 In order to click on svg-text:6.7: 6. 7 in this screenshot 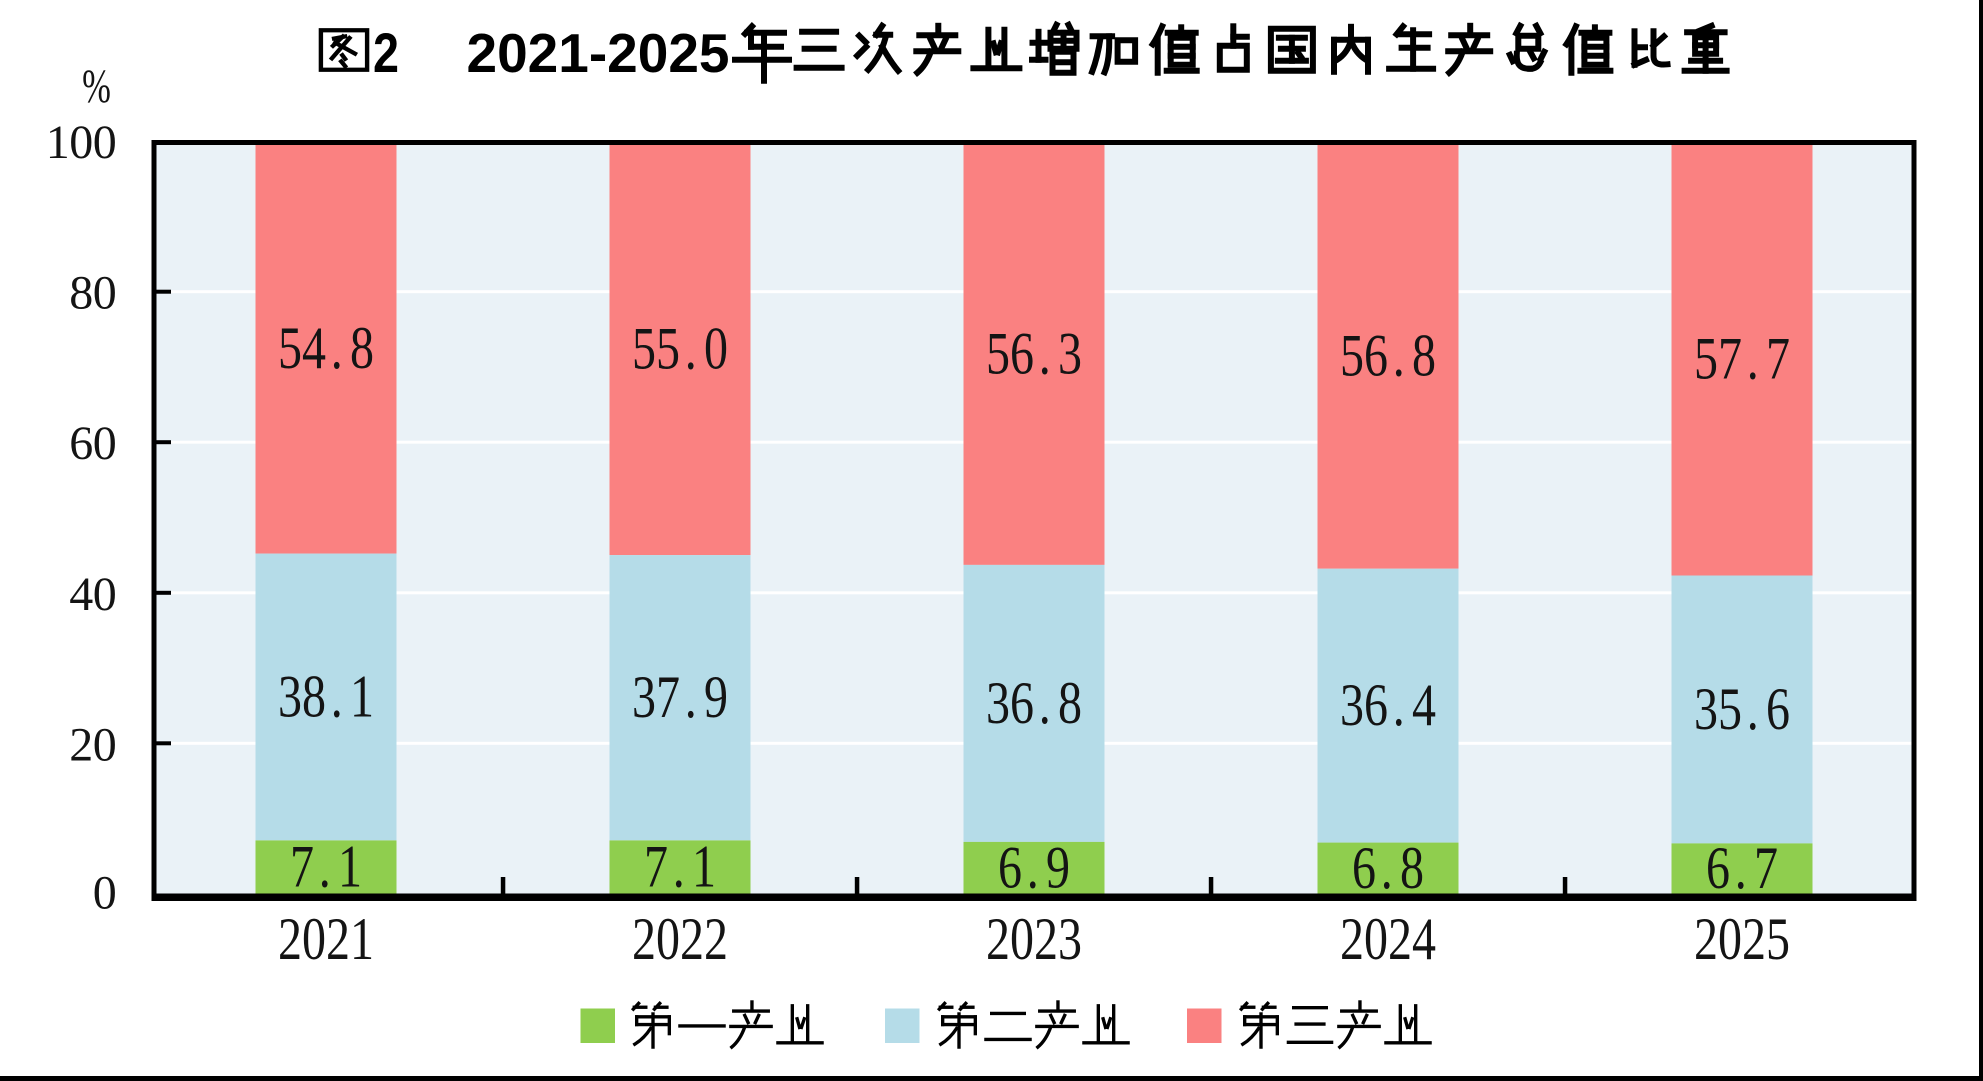, I will do `click(1742, 868)`.